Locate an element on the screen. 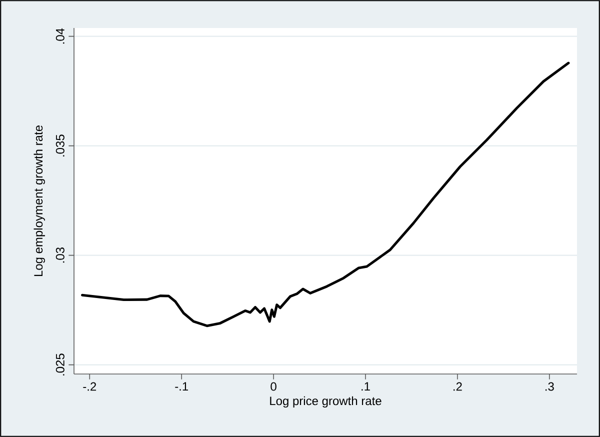 This screenshot has width=600, height=437. x-tick-label: .1 is located at coordinates (366, 386).